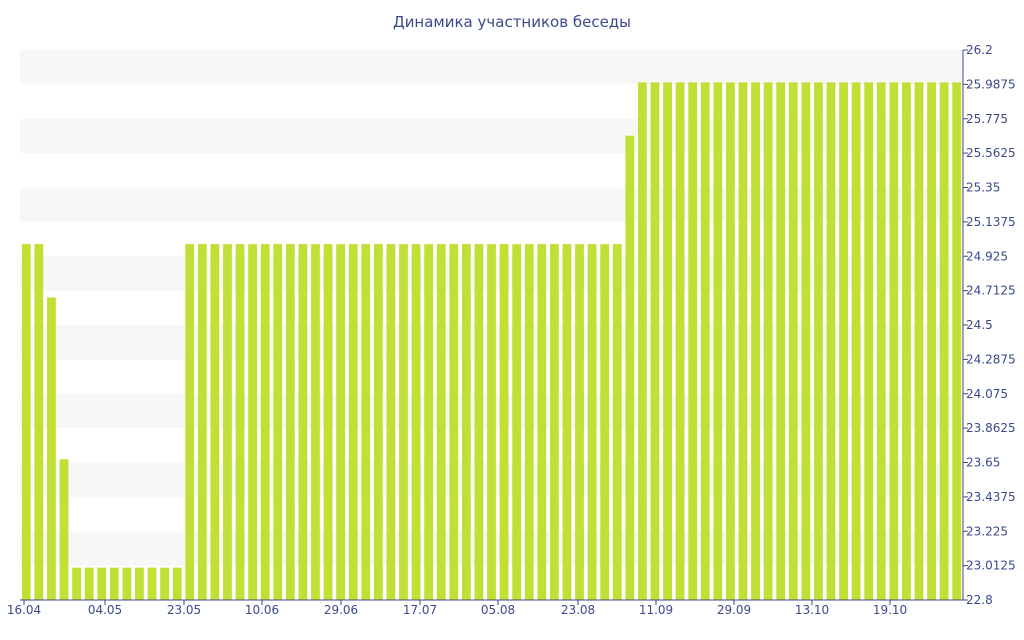  What do you see at coordinates (991, 153) in the screenshot?
I see `y-tick-label: 25.5625` at bounding box center [991, 153].